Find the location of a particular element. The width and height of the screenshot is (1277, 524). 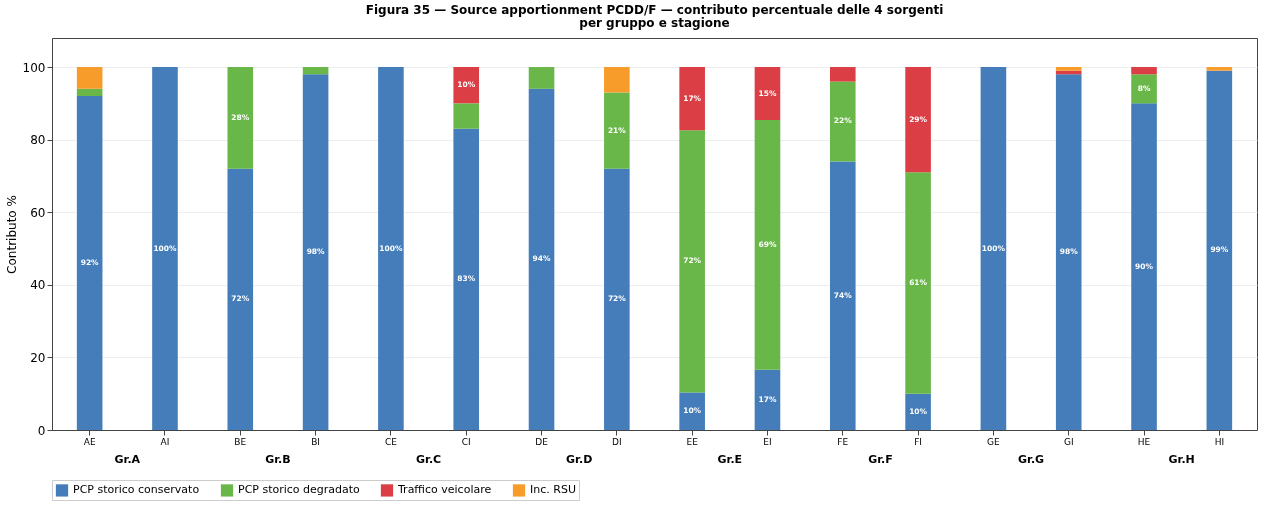

x-tick-label: FI is located at coordinates (918, 441).